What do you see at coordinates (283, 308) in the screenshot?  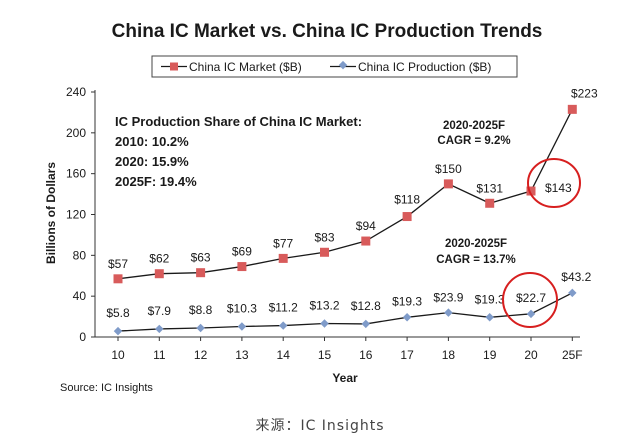 I see `production-data-label: $11.2` at bounding box center [283, 308].